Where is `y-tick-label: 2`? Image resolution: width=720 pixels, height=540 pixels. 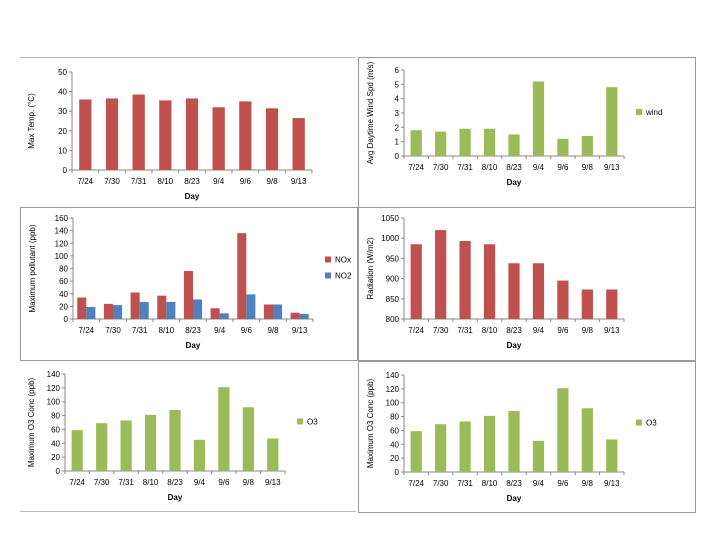
y-tick-label: 2 is located at coordinates (397, 127).